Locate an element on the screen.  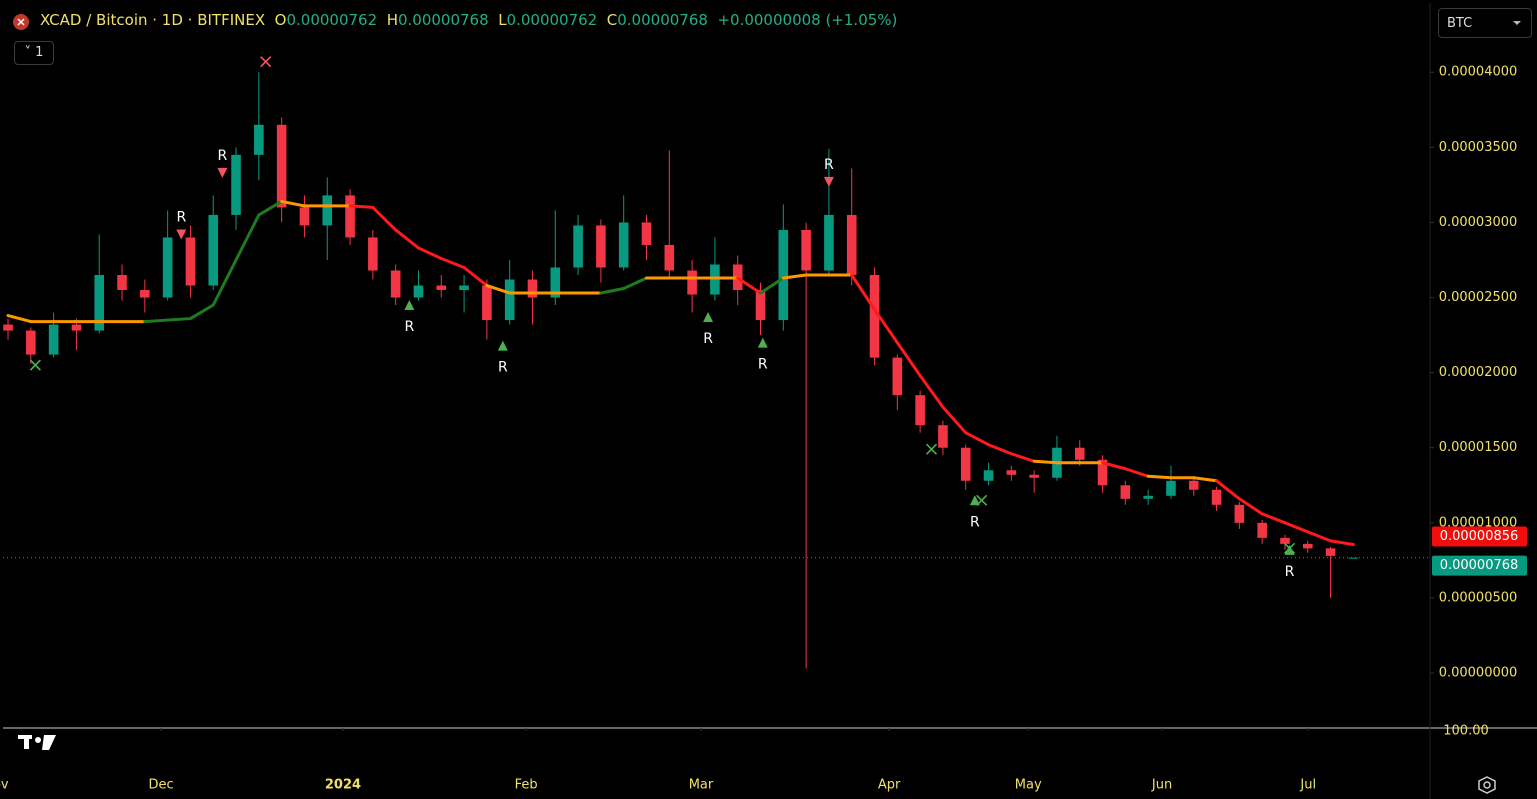
ohlc-value: 0.00000762 is located at coordinates (552, 20).